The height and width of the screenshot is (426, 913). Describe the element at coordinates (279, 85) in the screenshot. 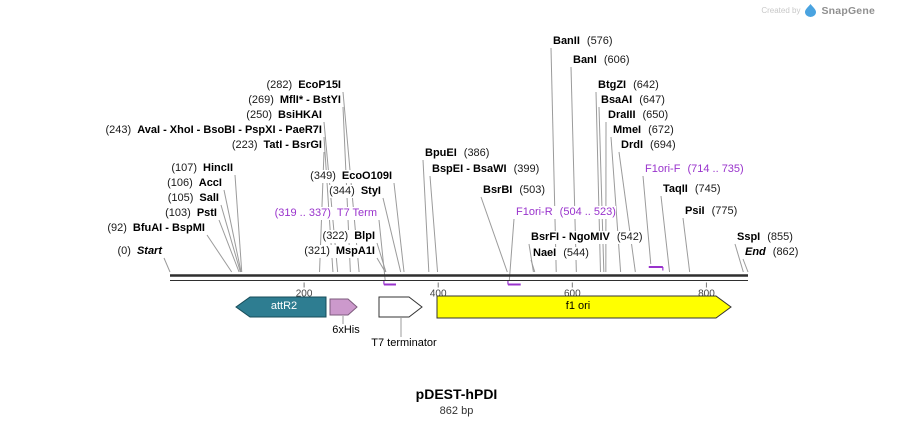

I see `site-position: (282)` at that location.